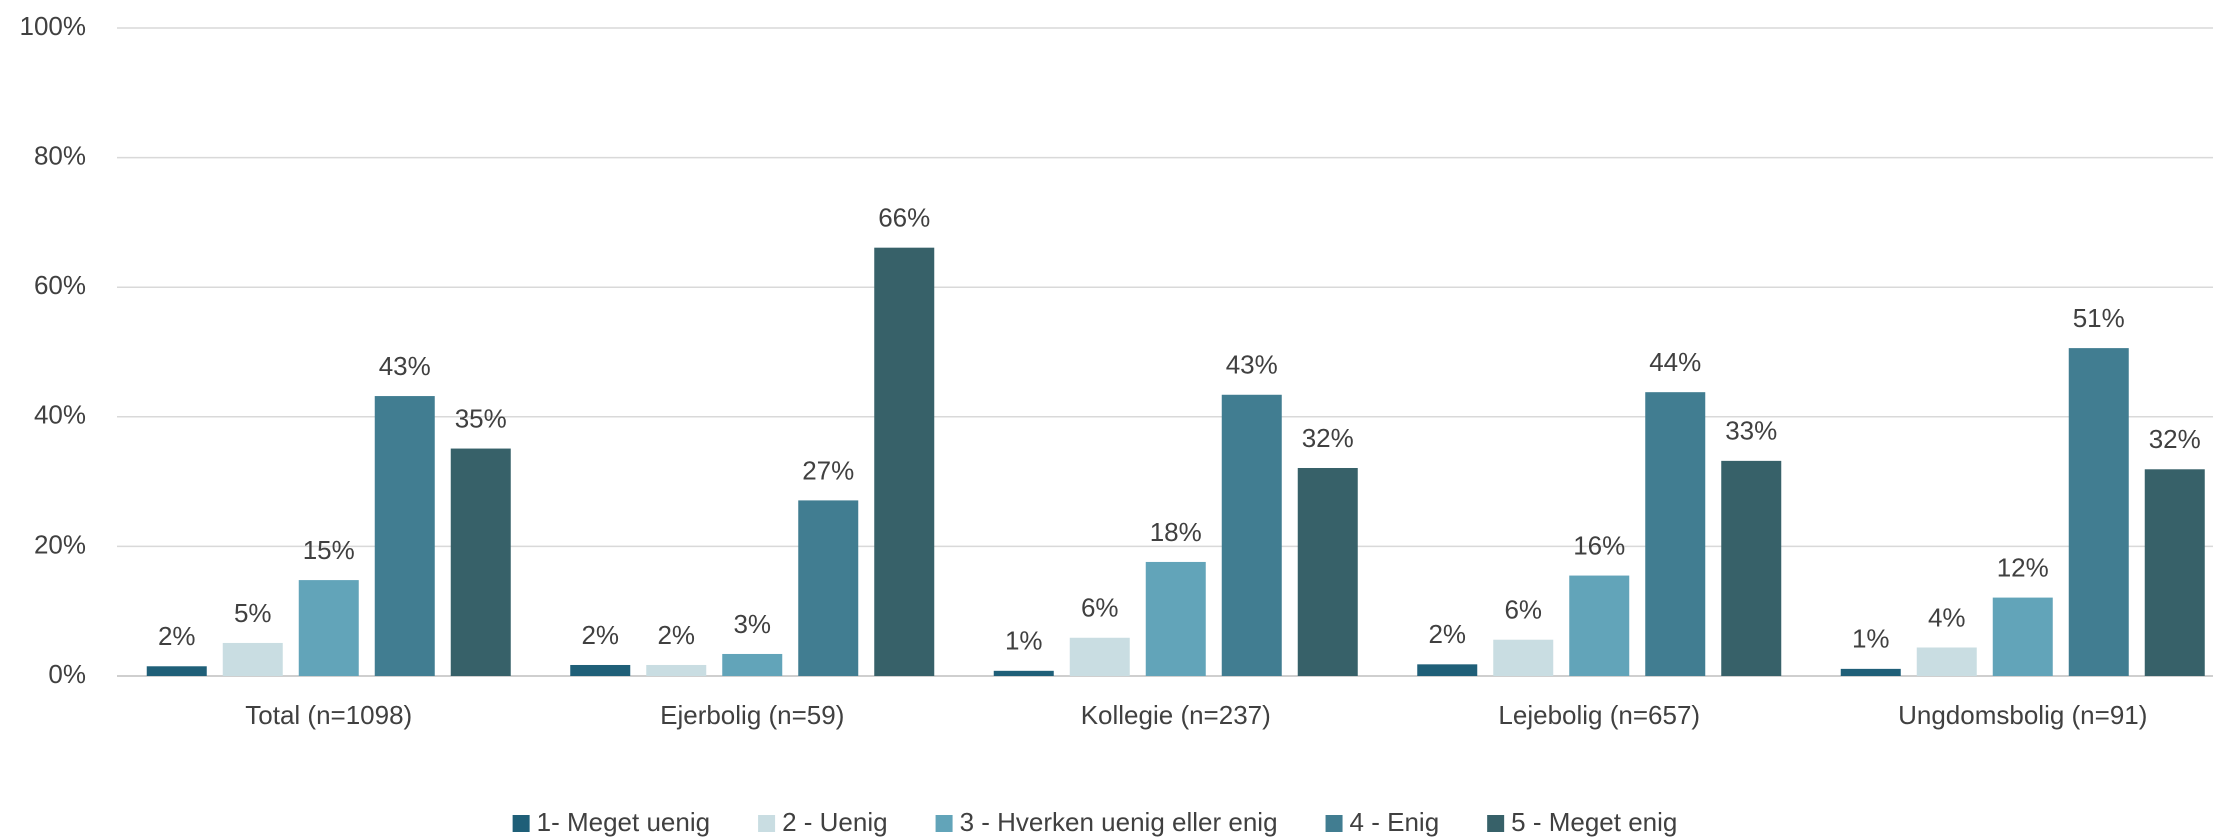 This screenshot has width=2213, height=839. What do you see at coordinates (1395, 822) in the screenshot?
I see `legend-label: 4 - Enig` at bounding box center [1395, 822].